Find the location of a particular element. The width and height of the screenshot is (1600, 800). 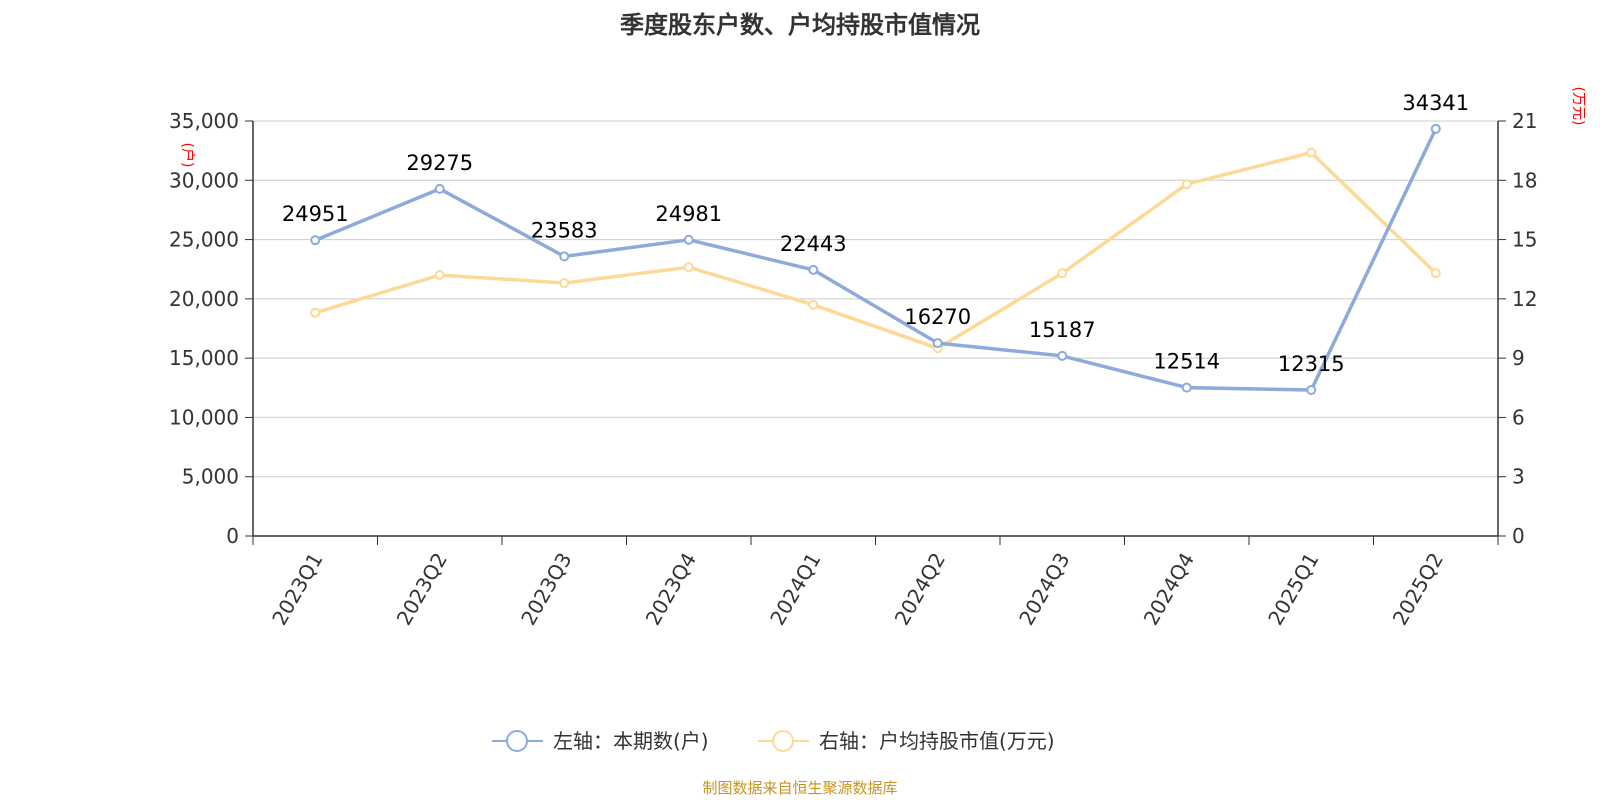

left-axis-unit: (户) is located at coordinates (187, 155).